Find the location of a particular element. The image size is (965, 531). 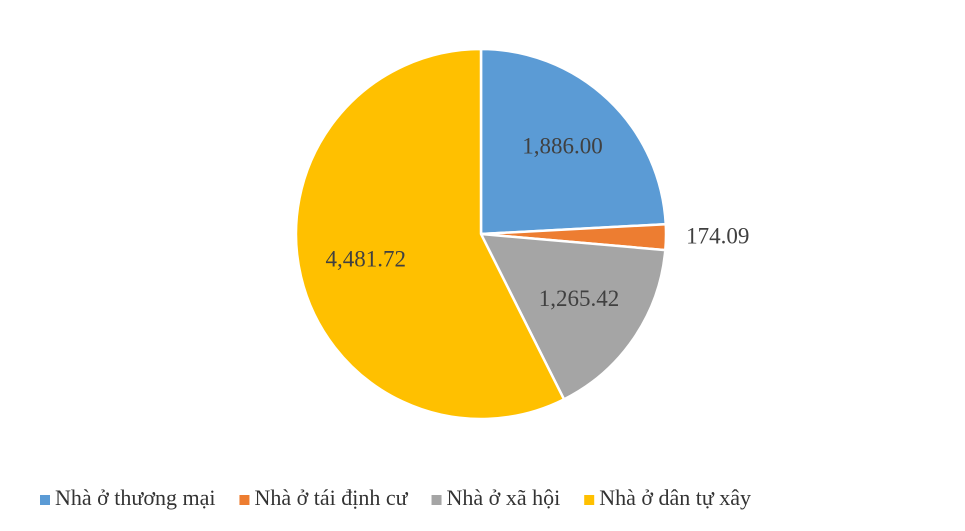

legend-label: Nhà ở thương mại is located at coordinates (135, 497).